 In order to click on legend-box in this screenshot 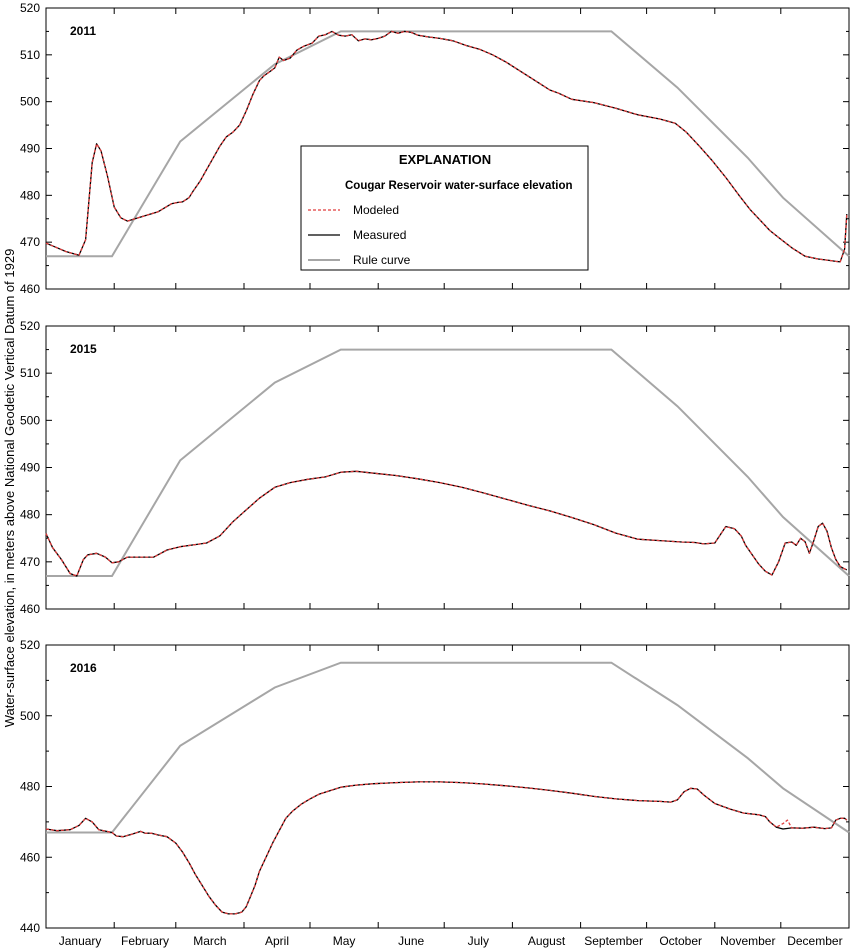, I will do `click(444, 208)`.